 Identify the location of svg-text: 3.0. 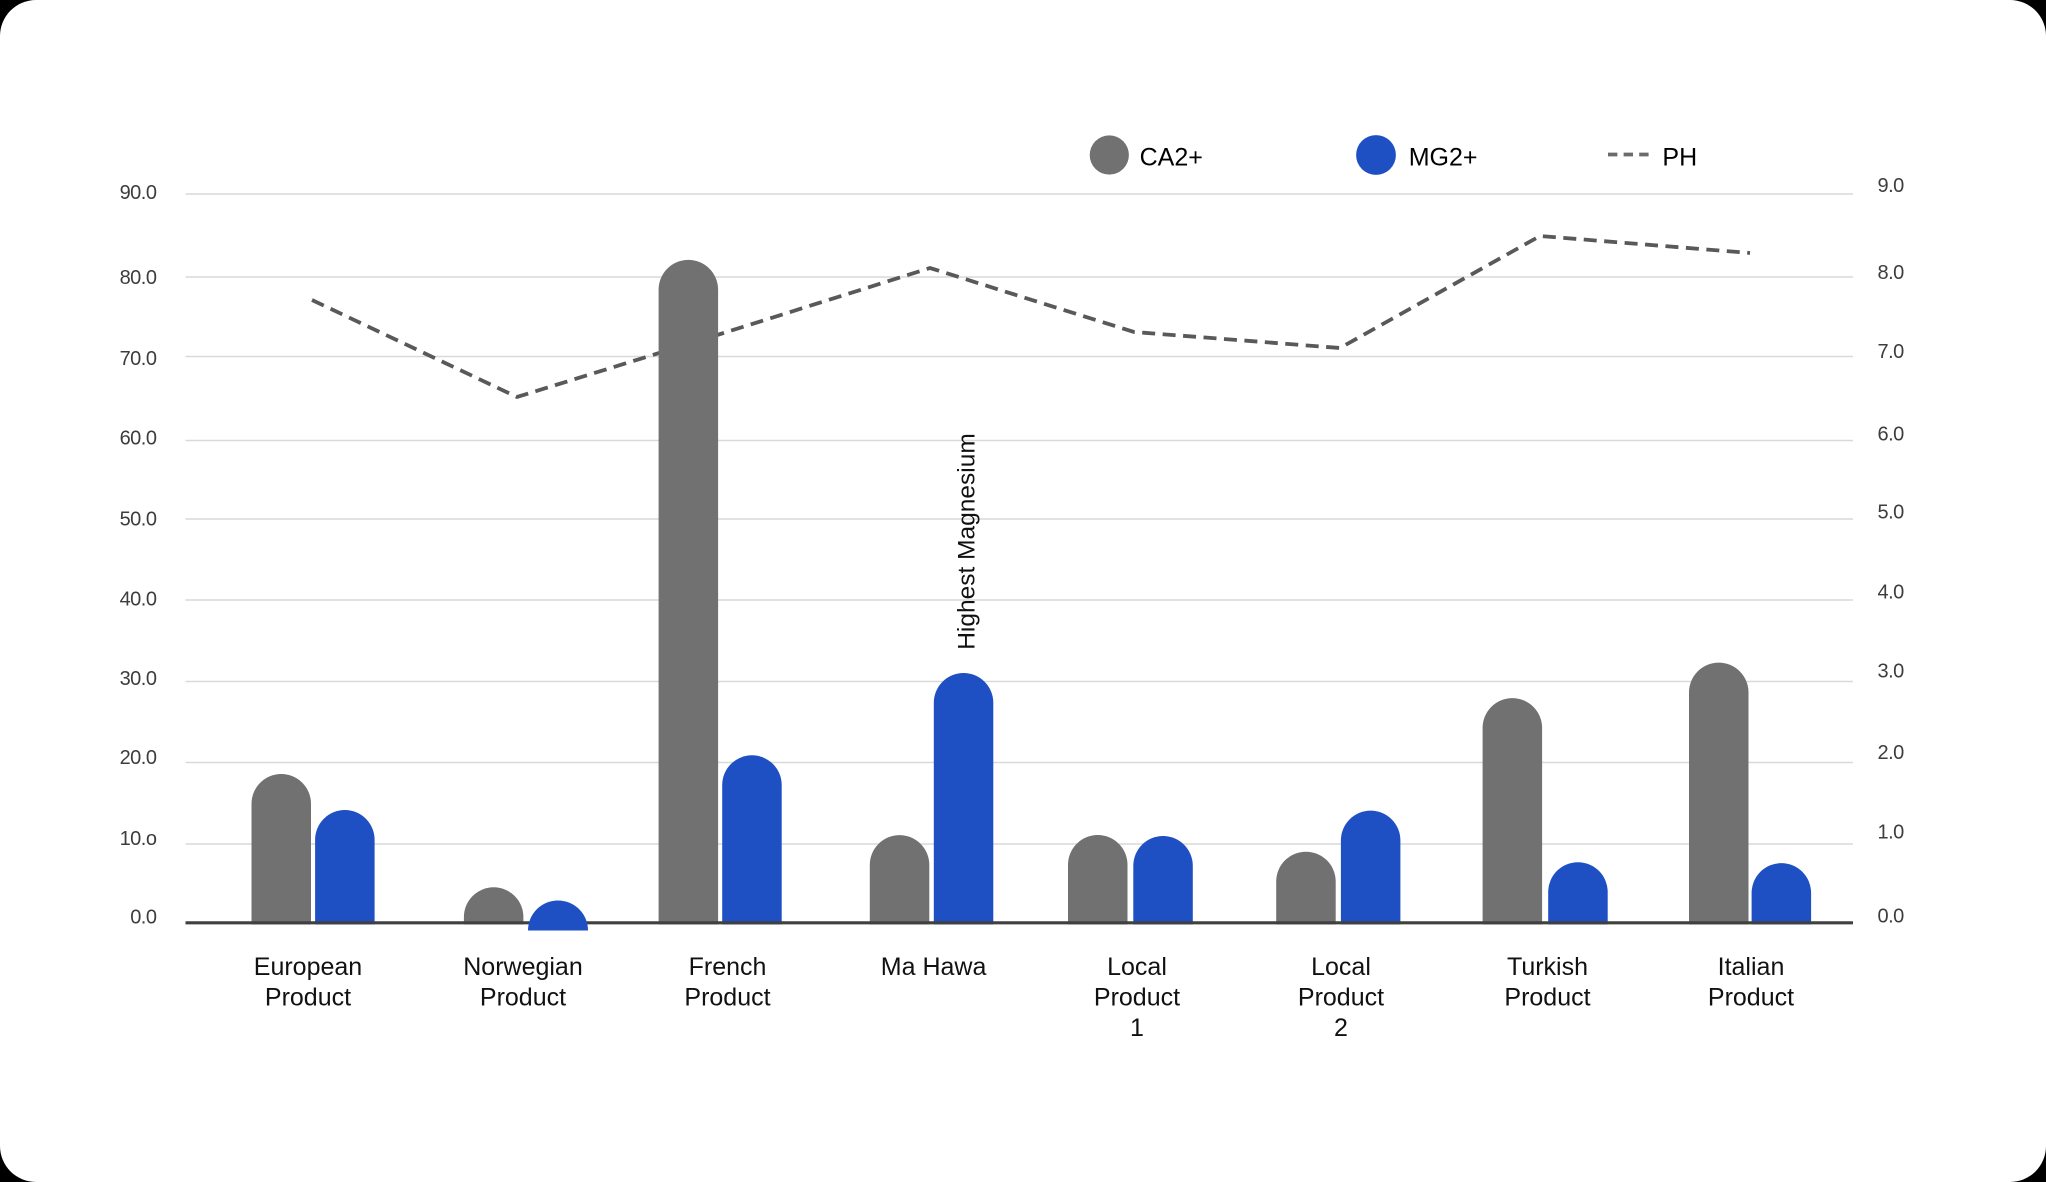
(1891, 672).